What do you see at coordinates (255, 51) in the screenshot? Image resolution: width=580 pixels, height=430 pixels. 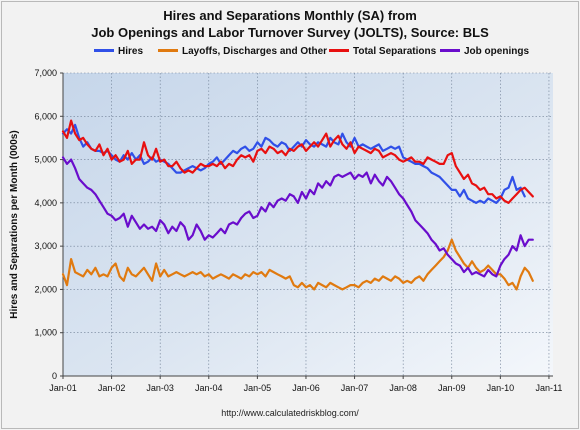 I see `legend-label-layoffs: Layoffs, Discharges and Other` at bounding box center [255, 51].